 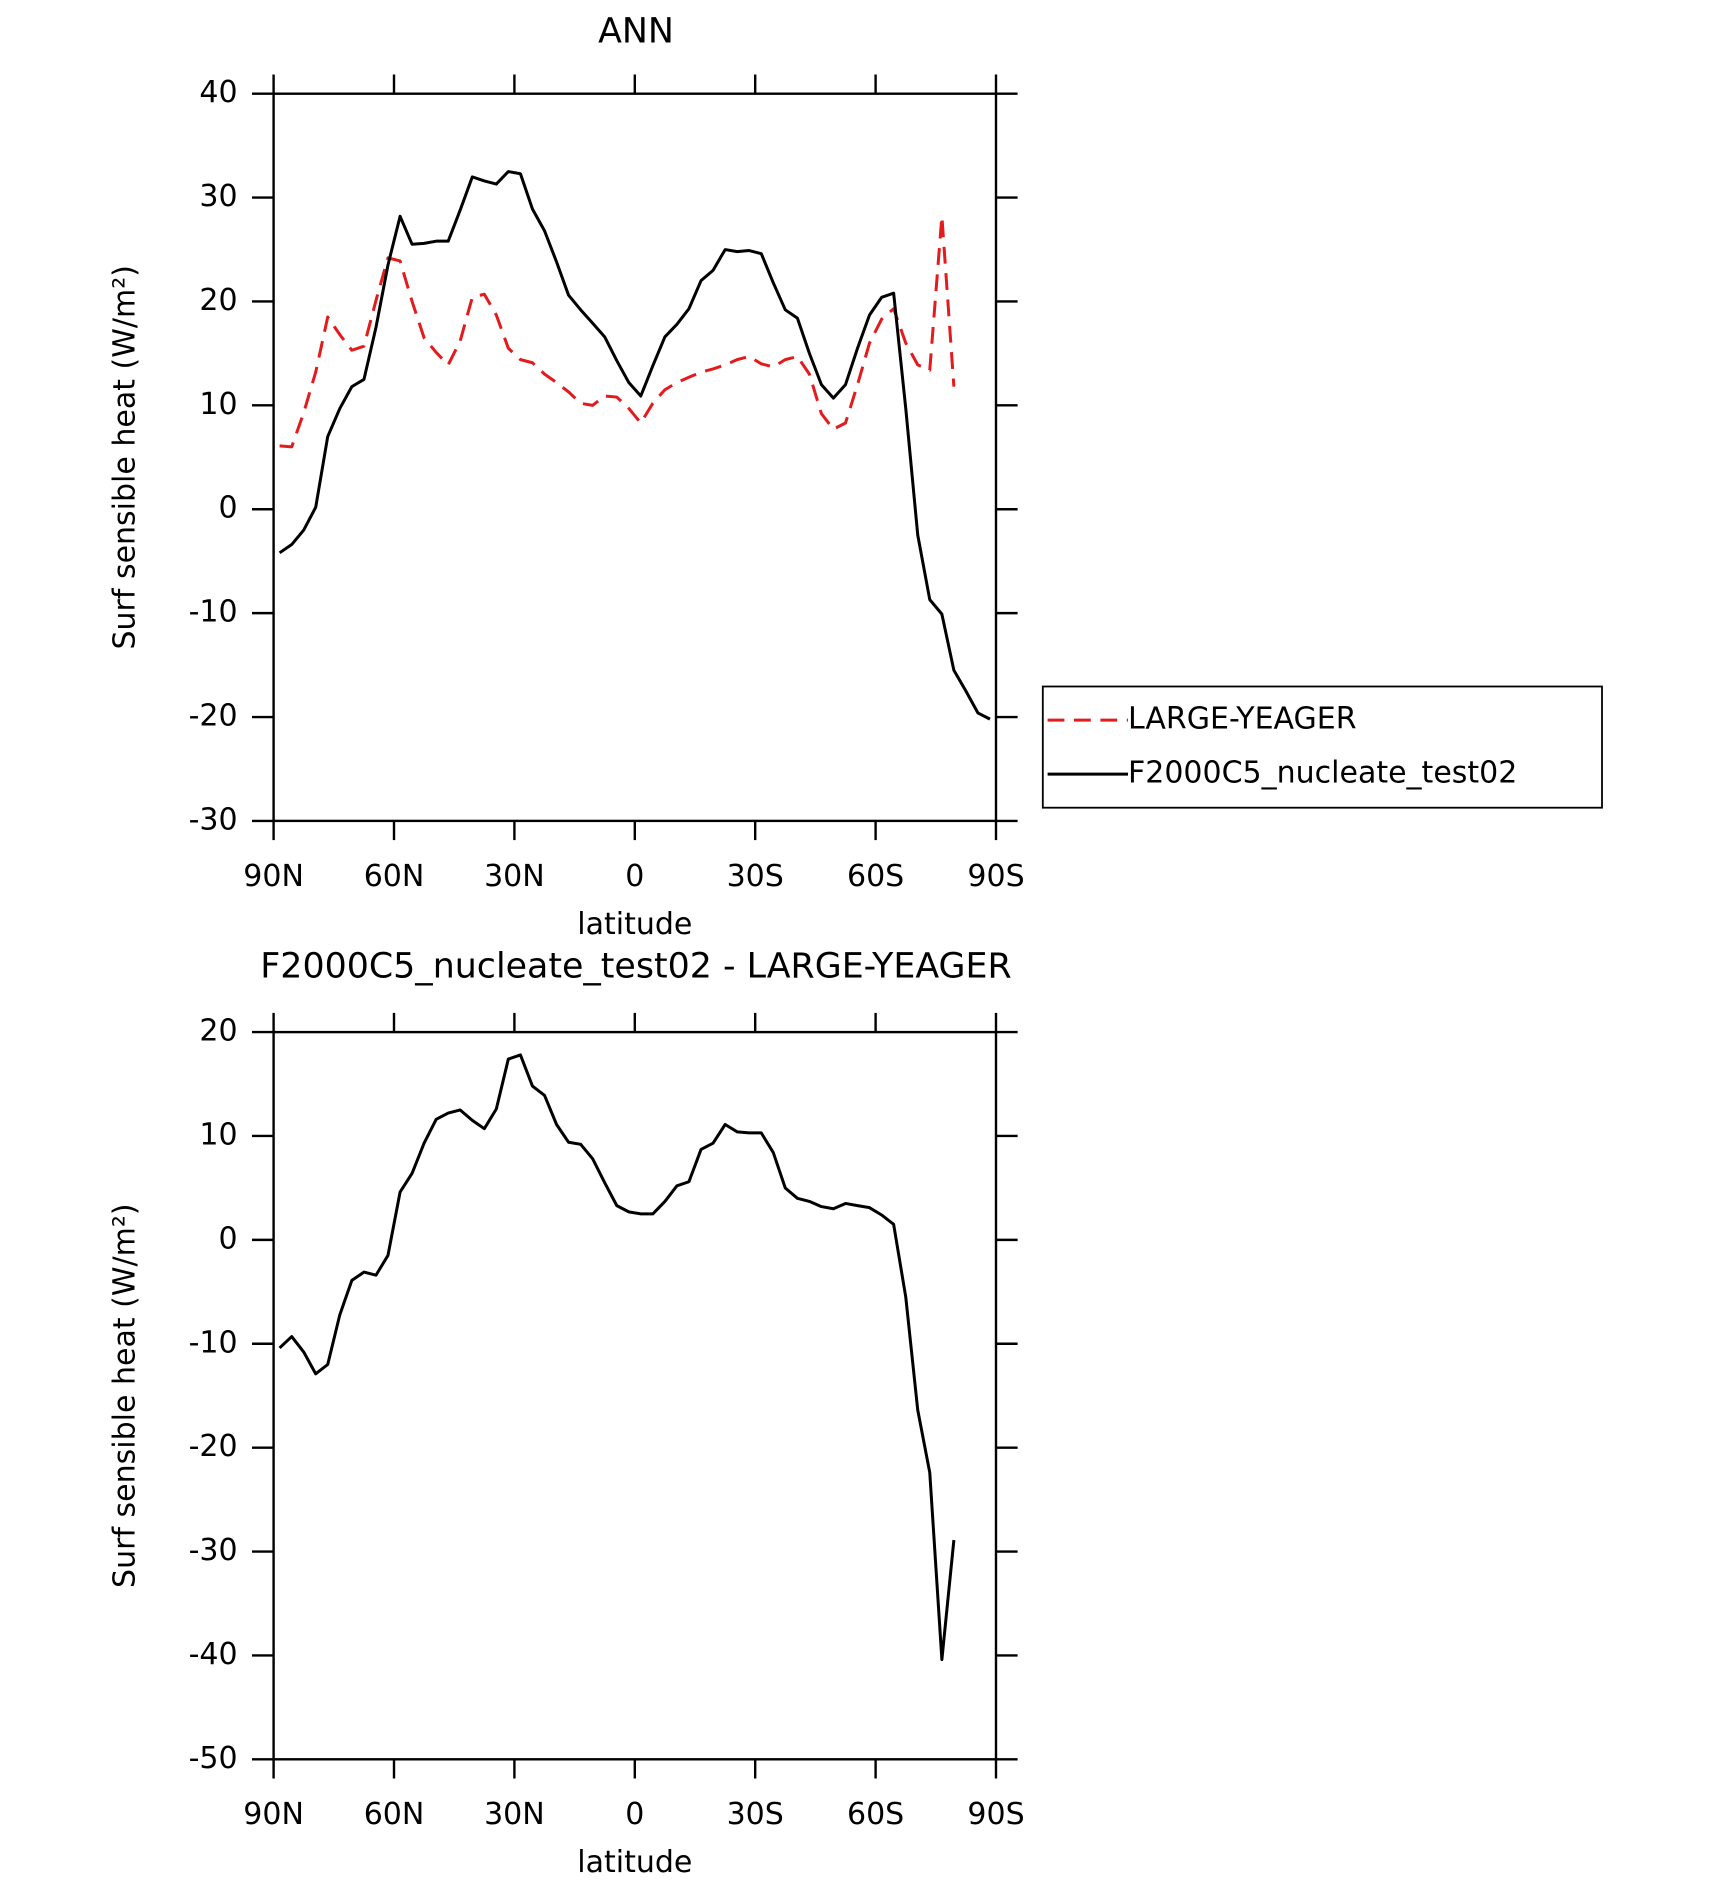 I want to click on y-tick-label: -50, so click(x=213, y=1758).